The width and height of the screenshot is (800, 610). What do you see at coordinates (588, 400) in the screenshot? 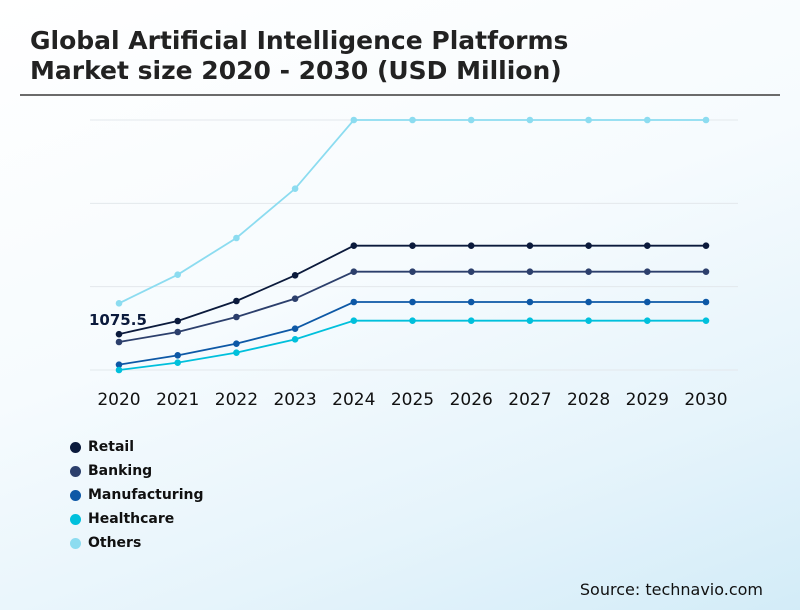
I see `x-tick-label: 2028` at bounding box center [588, 400].